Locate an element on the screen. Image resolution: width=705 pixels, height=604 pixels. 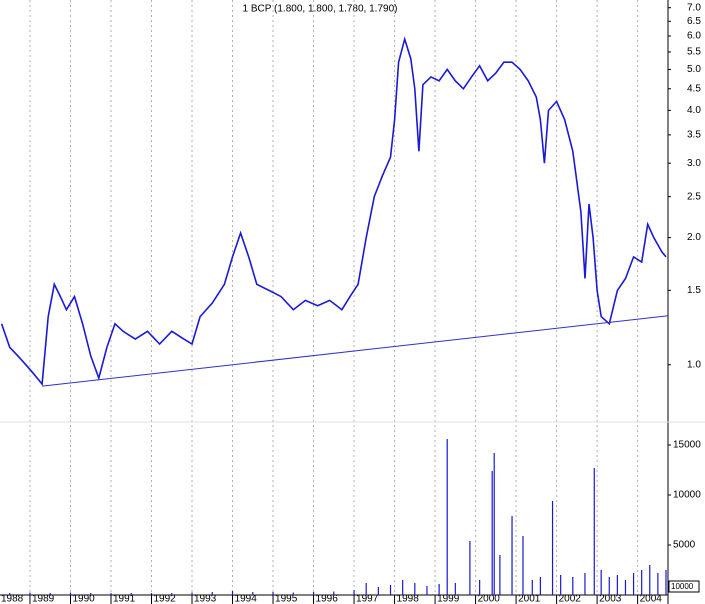
y-tick-label: 1.5 is located at coordinates (694, 290).